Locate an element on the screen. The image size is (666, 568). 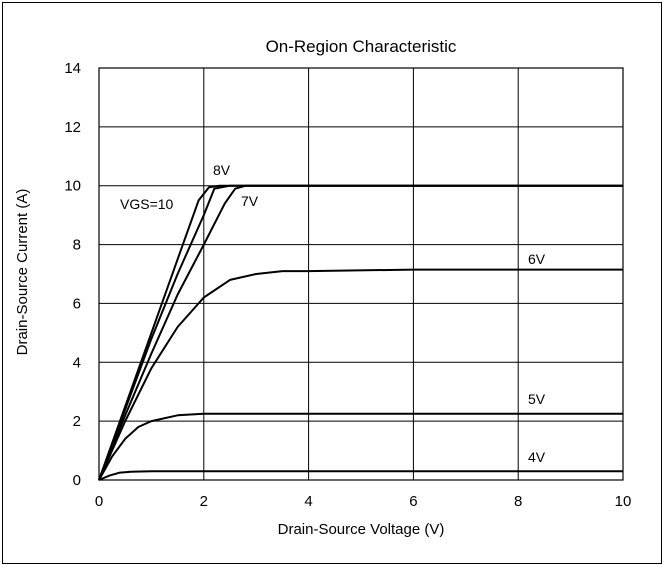
curve-label: 6V is located at coordinates (537, 259).